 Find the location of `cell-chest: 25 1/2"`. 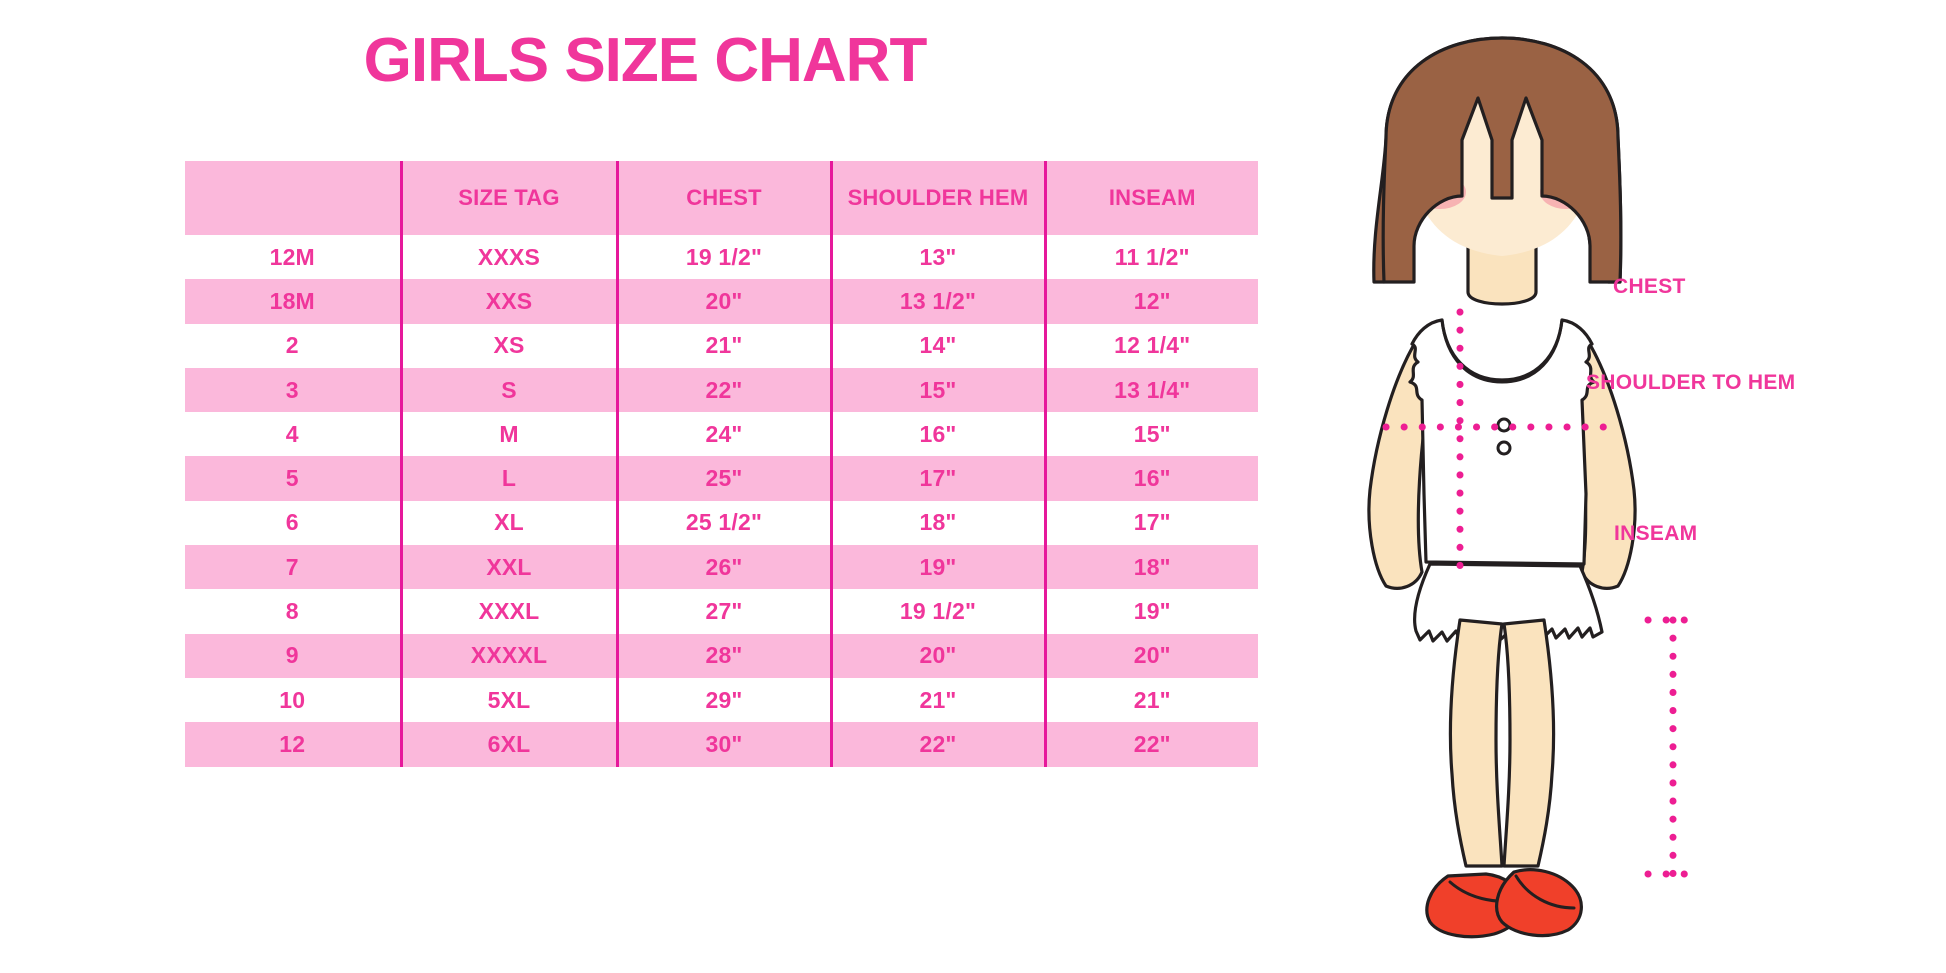

cell-chest: 25 1/2" is located at coordinates (723, 523).